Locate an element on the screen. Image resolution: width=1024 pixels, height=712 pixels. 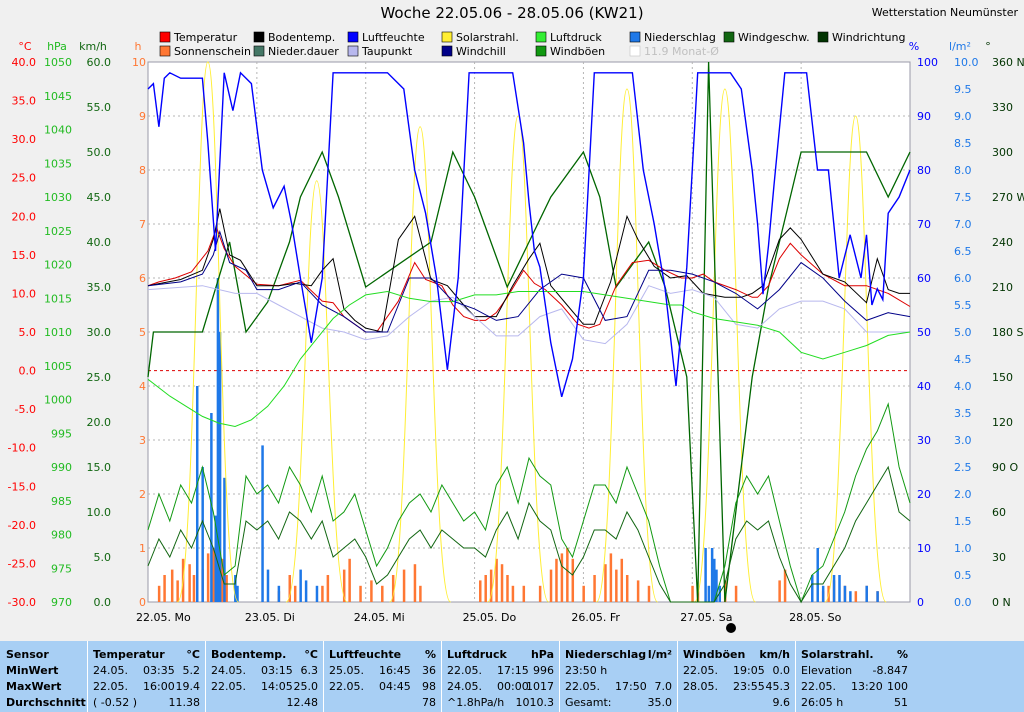
temperature-axis-tick: -10.0 is located at coordinates (22, 448).